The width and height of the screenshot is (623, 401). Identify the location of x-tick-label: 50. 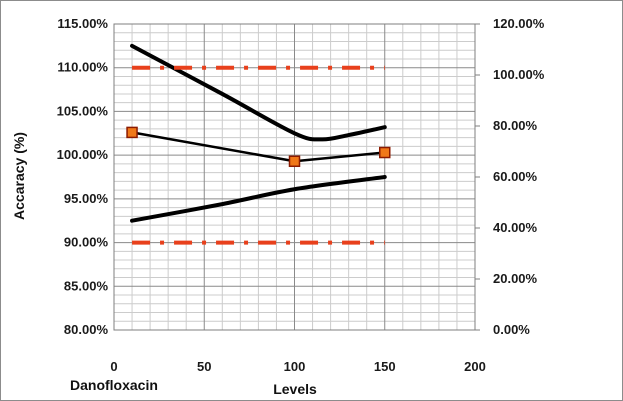
(204, 366).